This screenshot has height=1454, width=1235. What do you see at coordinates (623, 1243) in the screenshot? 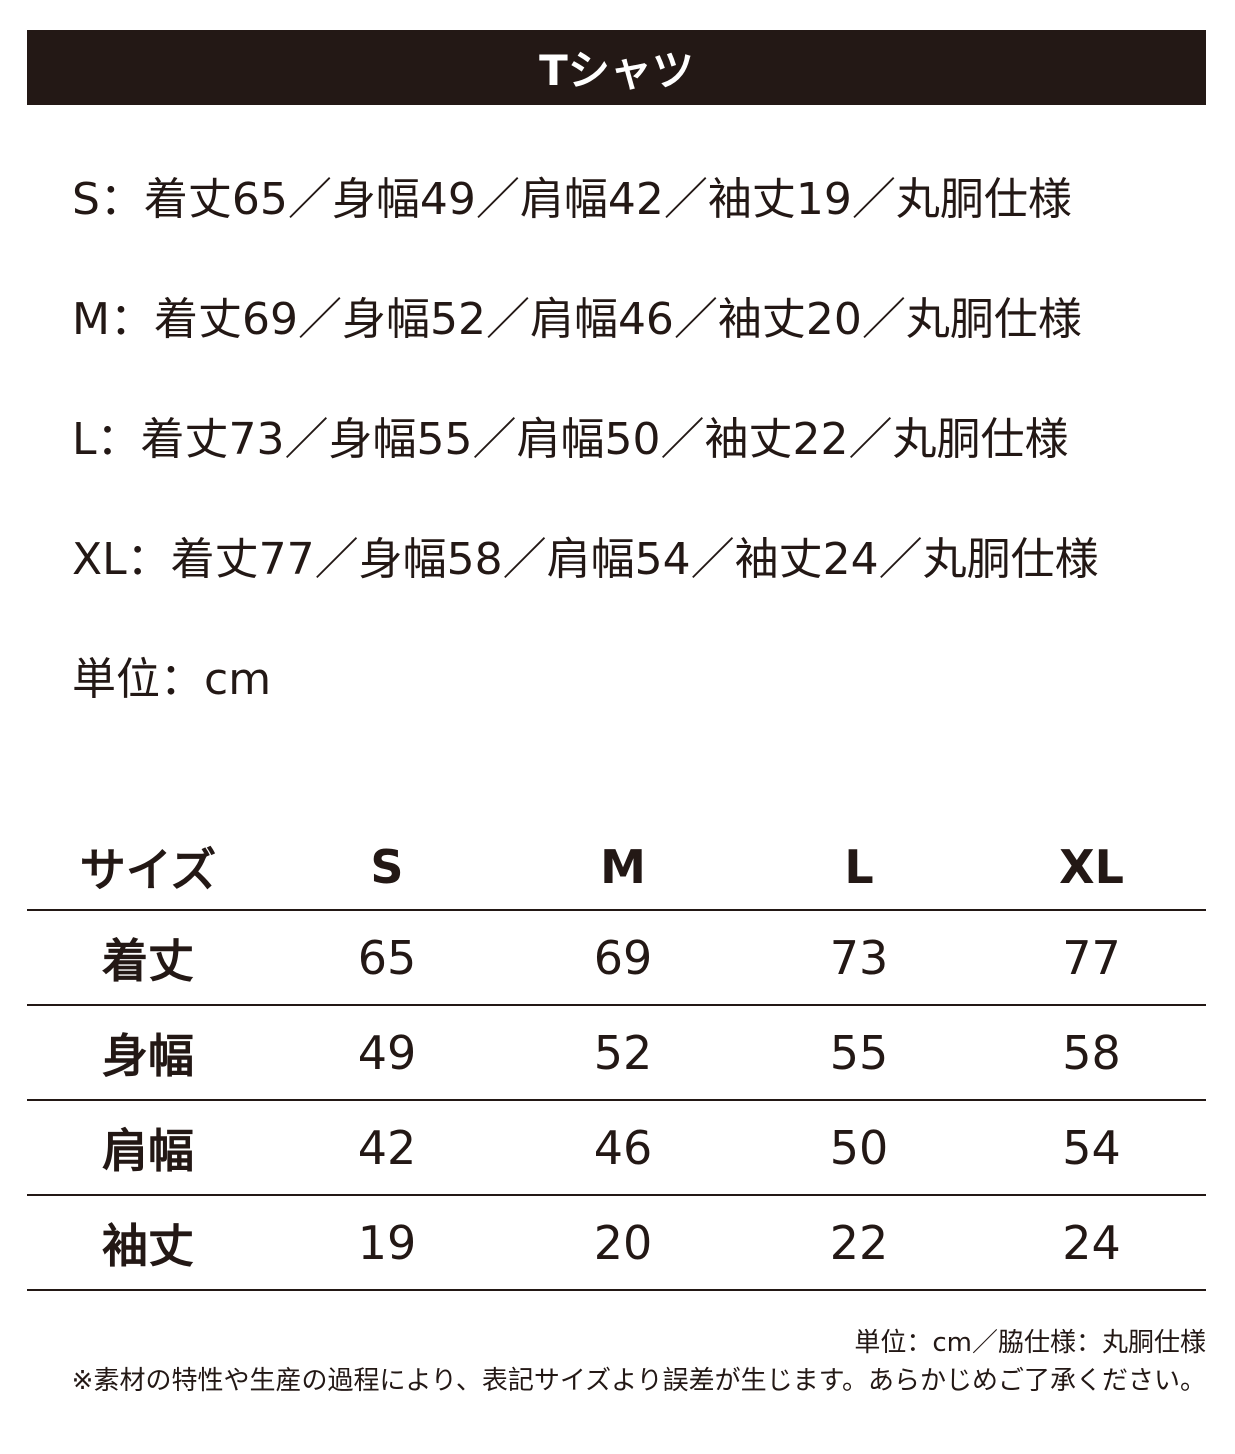
I see `table-cell: 20` at bounding box center [623, 1243].